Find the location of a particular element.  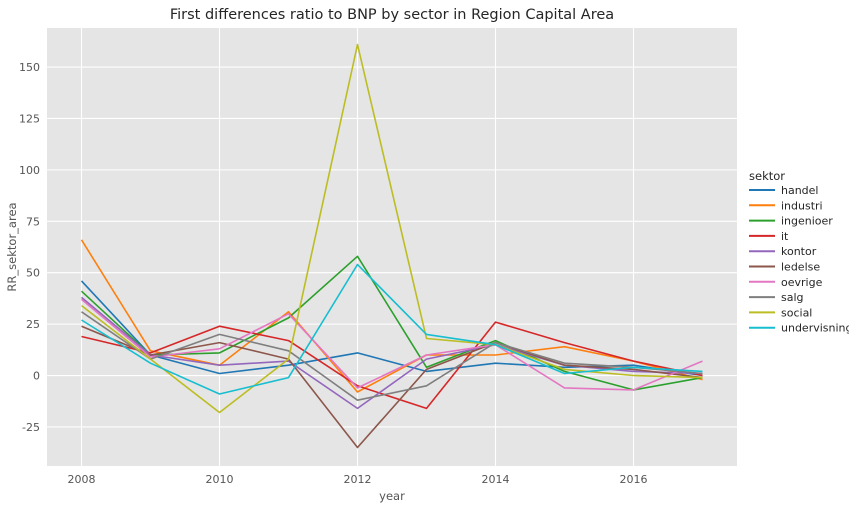

x-tick-label: 2016 is located at coordinates (634, 479).